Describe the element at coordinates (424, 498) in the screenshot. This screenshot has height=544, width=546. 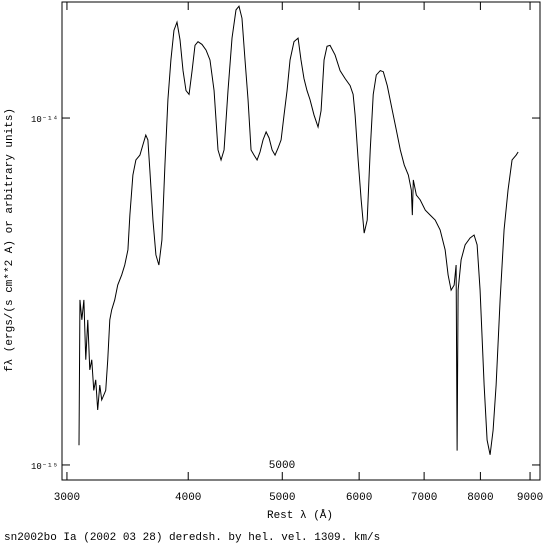
I see `x-tick-label: 7000` at that location.